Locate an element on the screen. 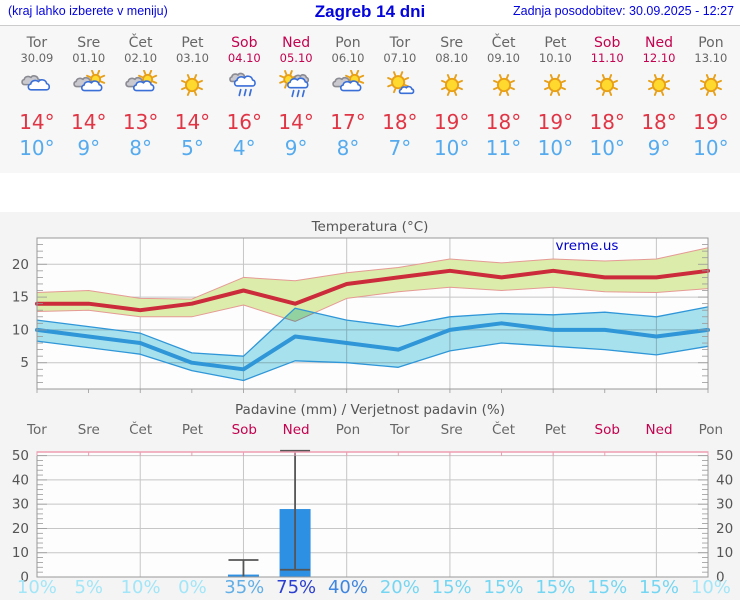  day-low-temp: 4° is located at coordinates (244, 148).